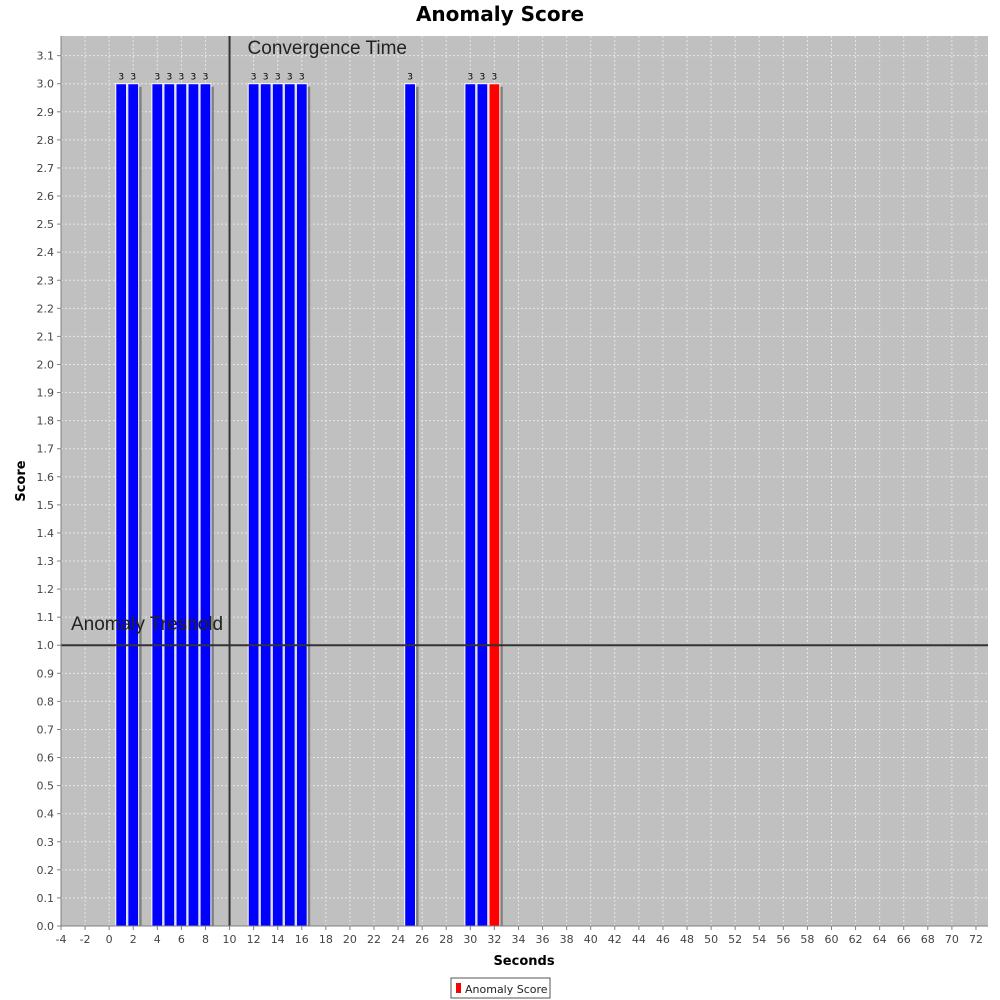  What do you see at coordinates (205, 939) in the screenshot?
I see `x-tick-label: 8` at bounding box center [205, 939].